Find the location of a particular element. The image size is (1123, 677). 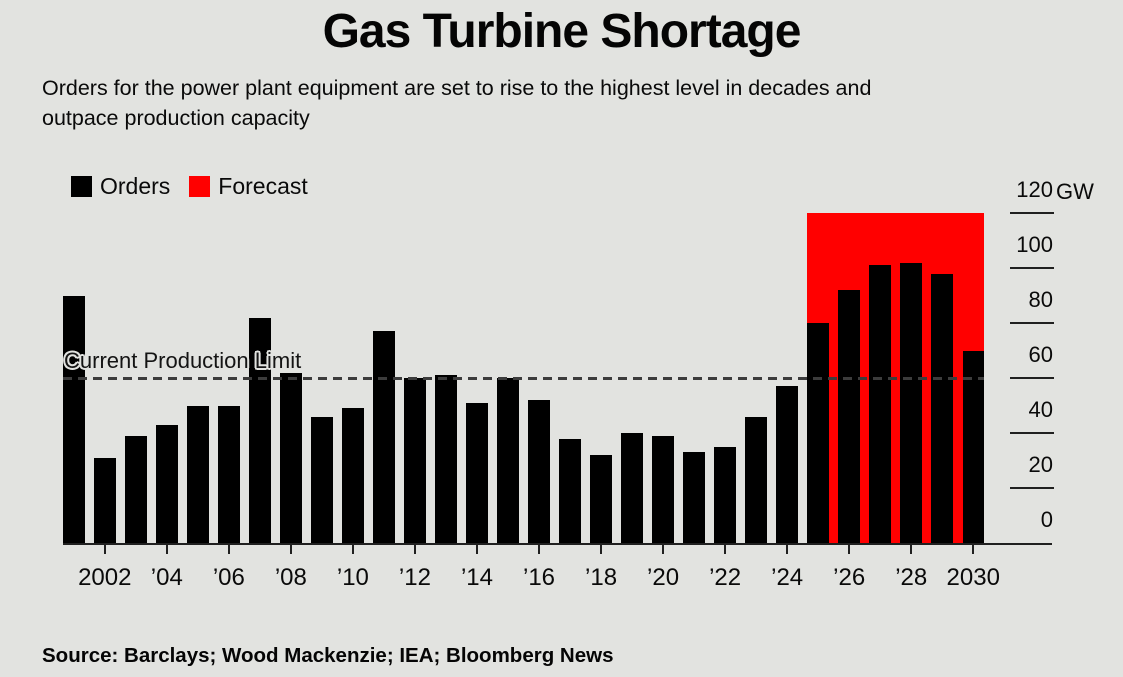

x-tick-2022 is located at coordinates (725, 549).